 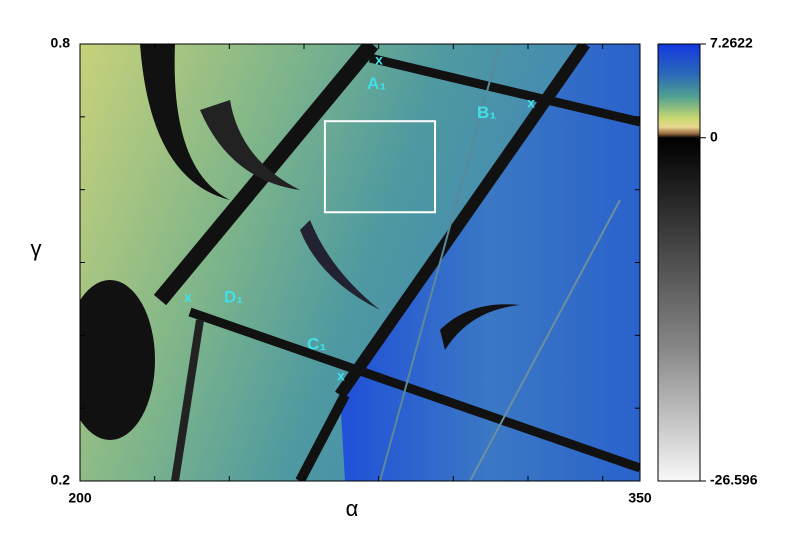 What do you see at coordinates (380, 167) in the screenshot?
I see `zoom-box` at bounding box center [380, 167].